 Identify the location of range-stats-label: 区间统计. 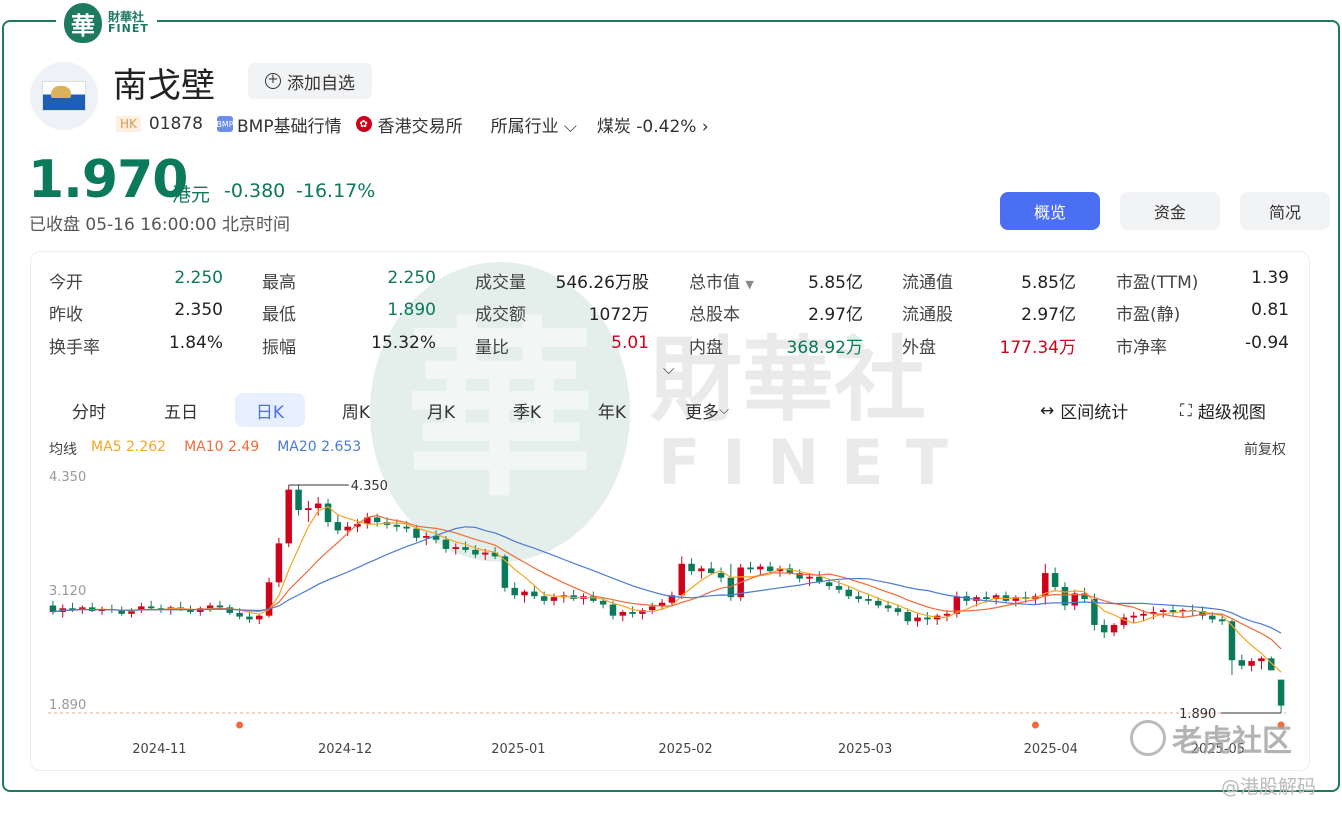
(1094, 413).